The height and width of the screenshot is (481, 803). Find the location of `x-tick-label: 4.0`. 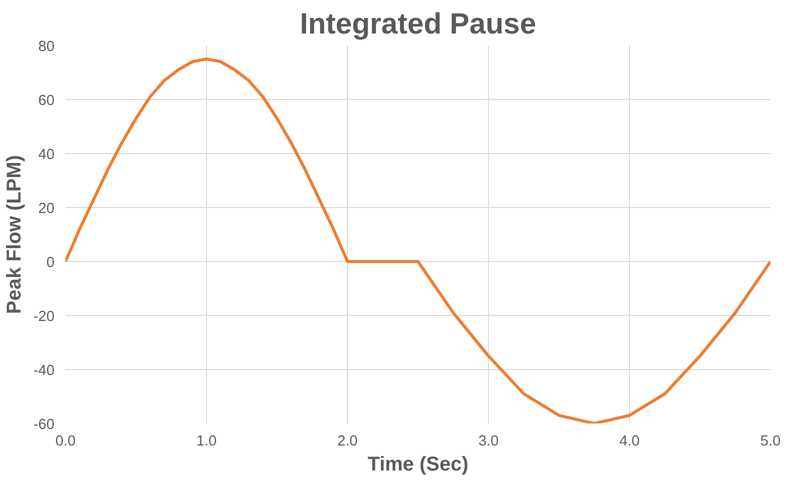

x-tick-label: 4.0 is located at coordinates (629, 442).